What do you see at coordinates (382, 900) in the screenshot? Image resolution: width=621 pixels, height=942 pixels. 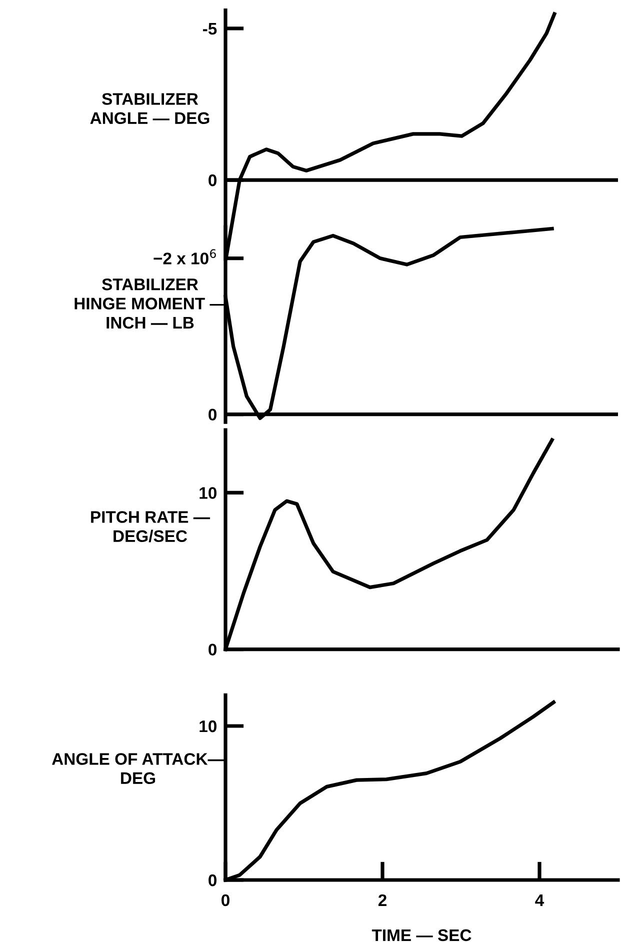 I see `x-tick-label: 2` at bounding box center [382, 900].